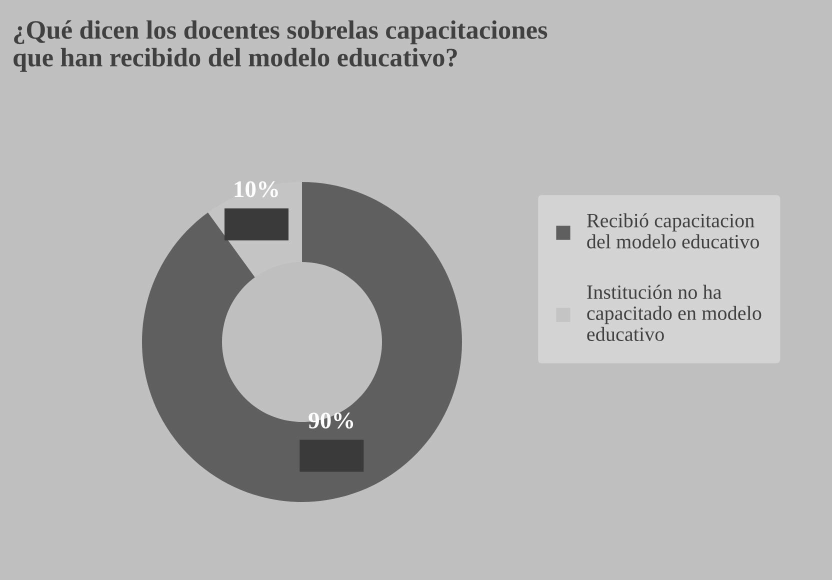  What do you see at coordinates (672, 230) in the screenshot?
I see `legend-label: Recibió capacitacion del modelo educativo` at bounding box center [672, 230].